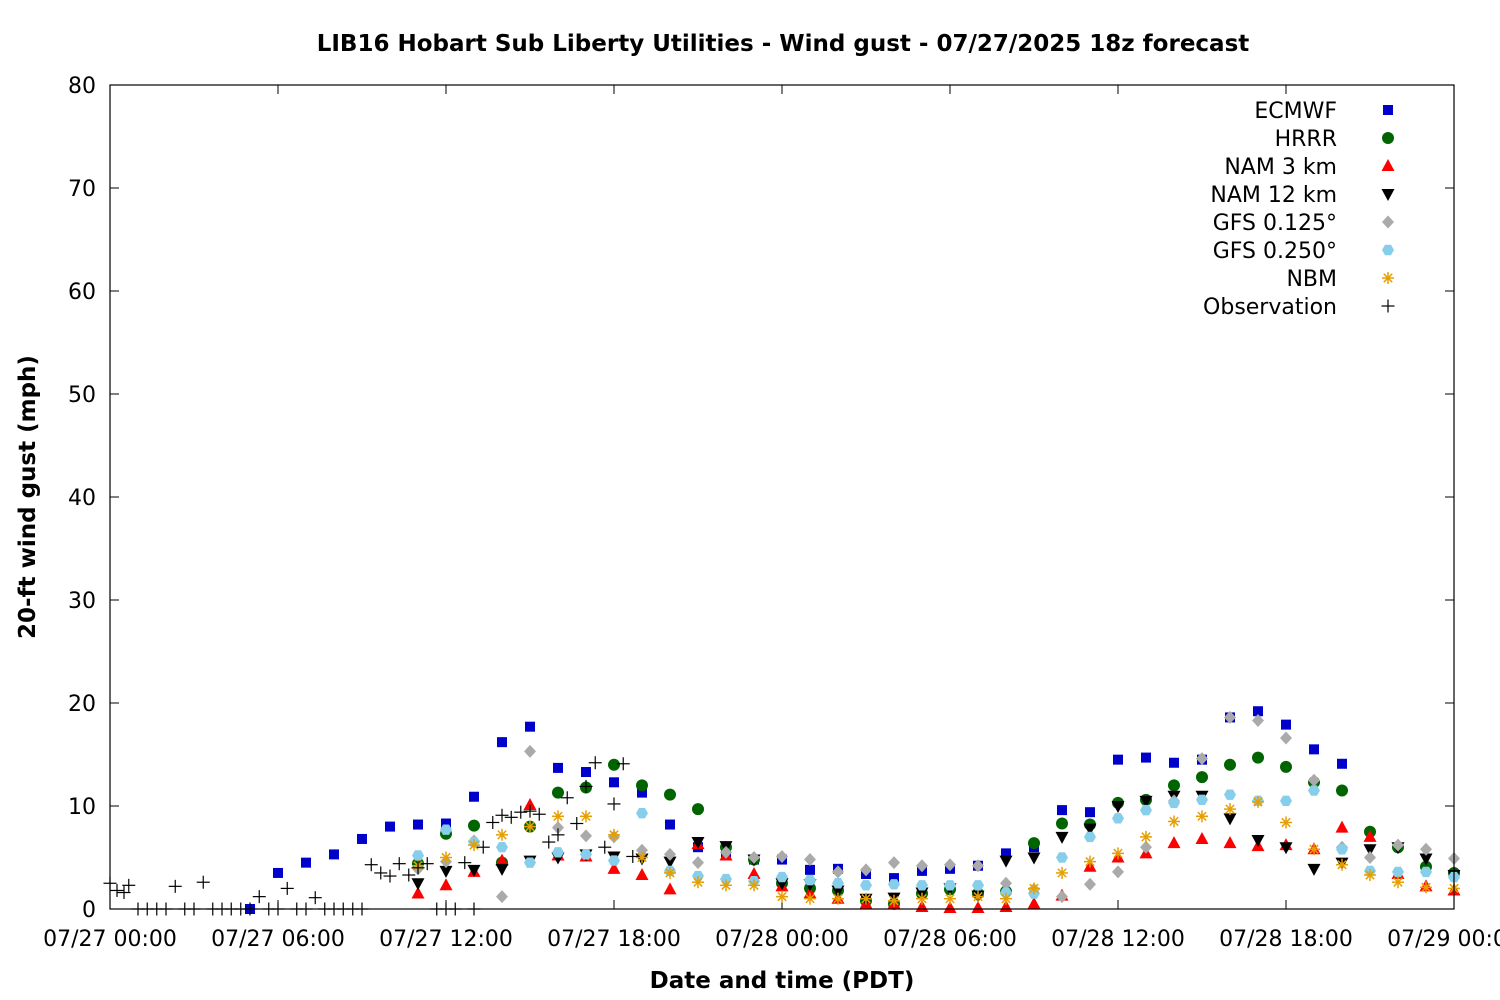  I want to click on y-tick-label: 80, so click(82, 86).